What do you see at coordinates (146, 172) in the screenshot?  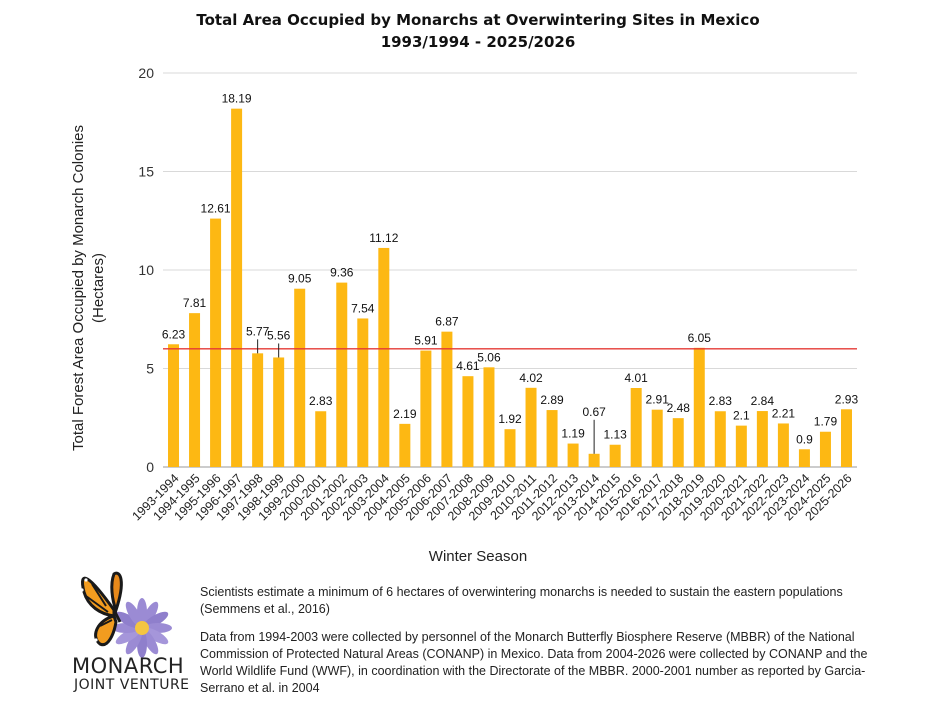 I see `y-tick-label: 15` at bounding box center [146, 172].